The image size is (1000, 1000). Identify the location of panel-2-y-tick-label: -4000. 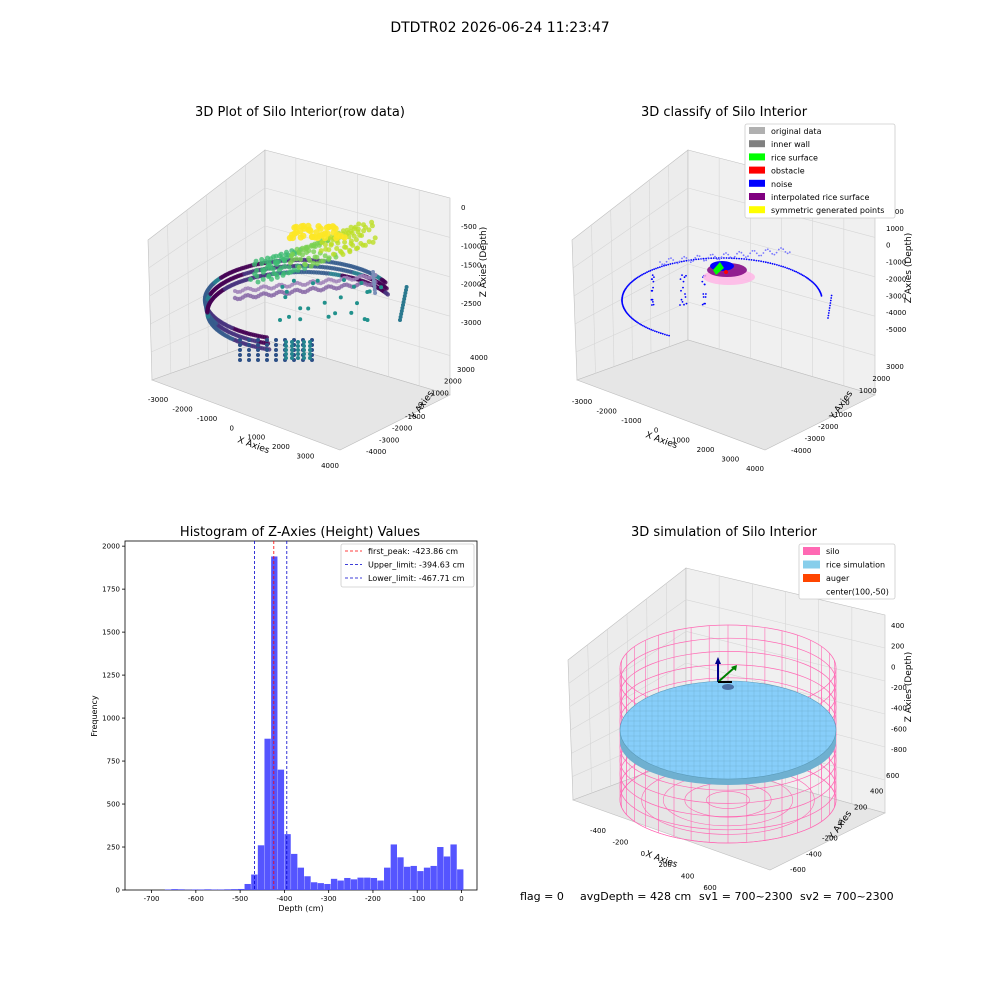
(801, 451).